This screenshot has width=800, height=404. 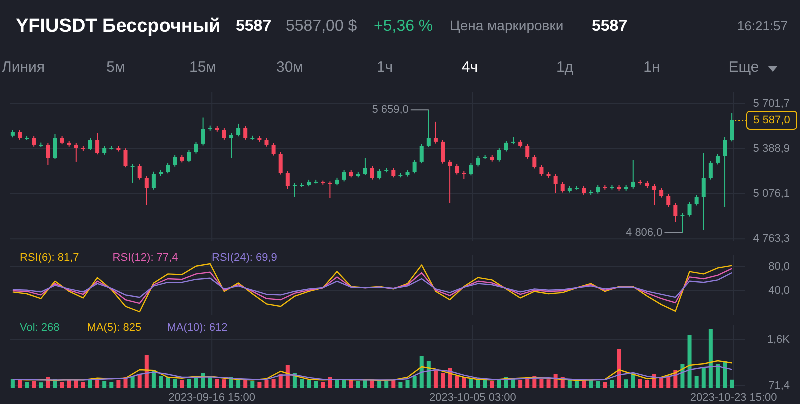 What do you see at coordinates (145, 258) in the screenshot?
I see `series-label: RSI(12): 77,4` at bounding box center [145, 258].